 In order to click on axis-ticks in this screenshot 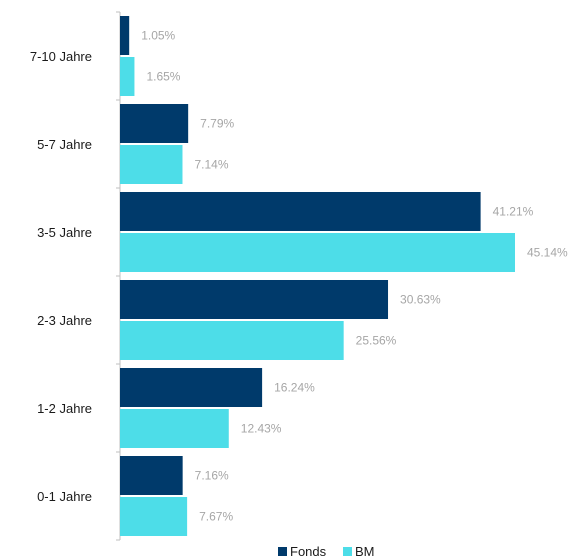, I will do `click(118, 276)`.